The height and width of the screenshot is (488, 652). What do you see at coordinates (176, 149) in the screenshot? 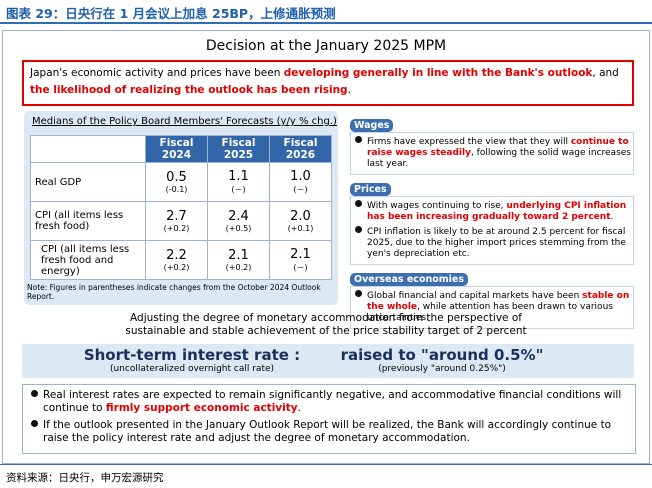
I see `column-header: Fiscal 2024` at bounding box center [176, 149].